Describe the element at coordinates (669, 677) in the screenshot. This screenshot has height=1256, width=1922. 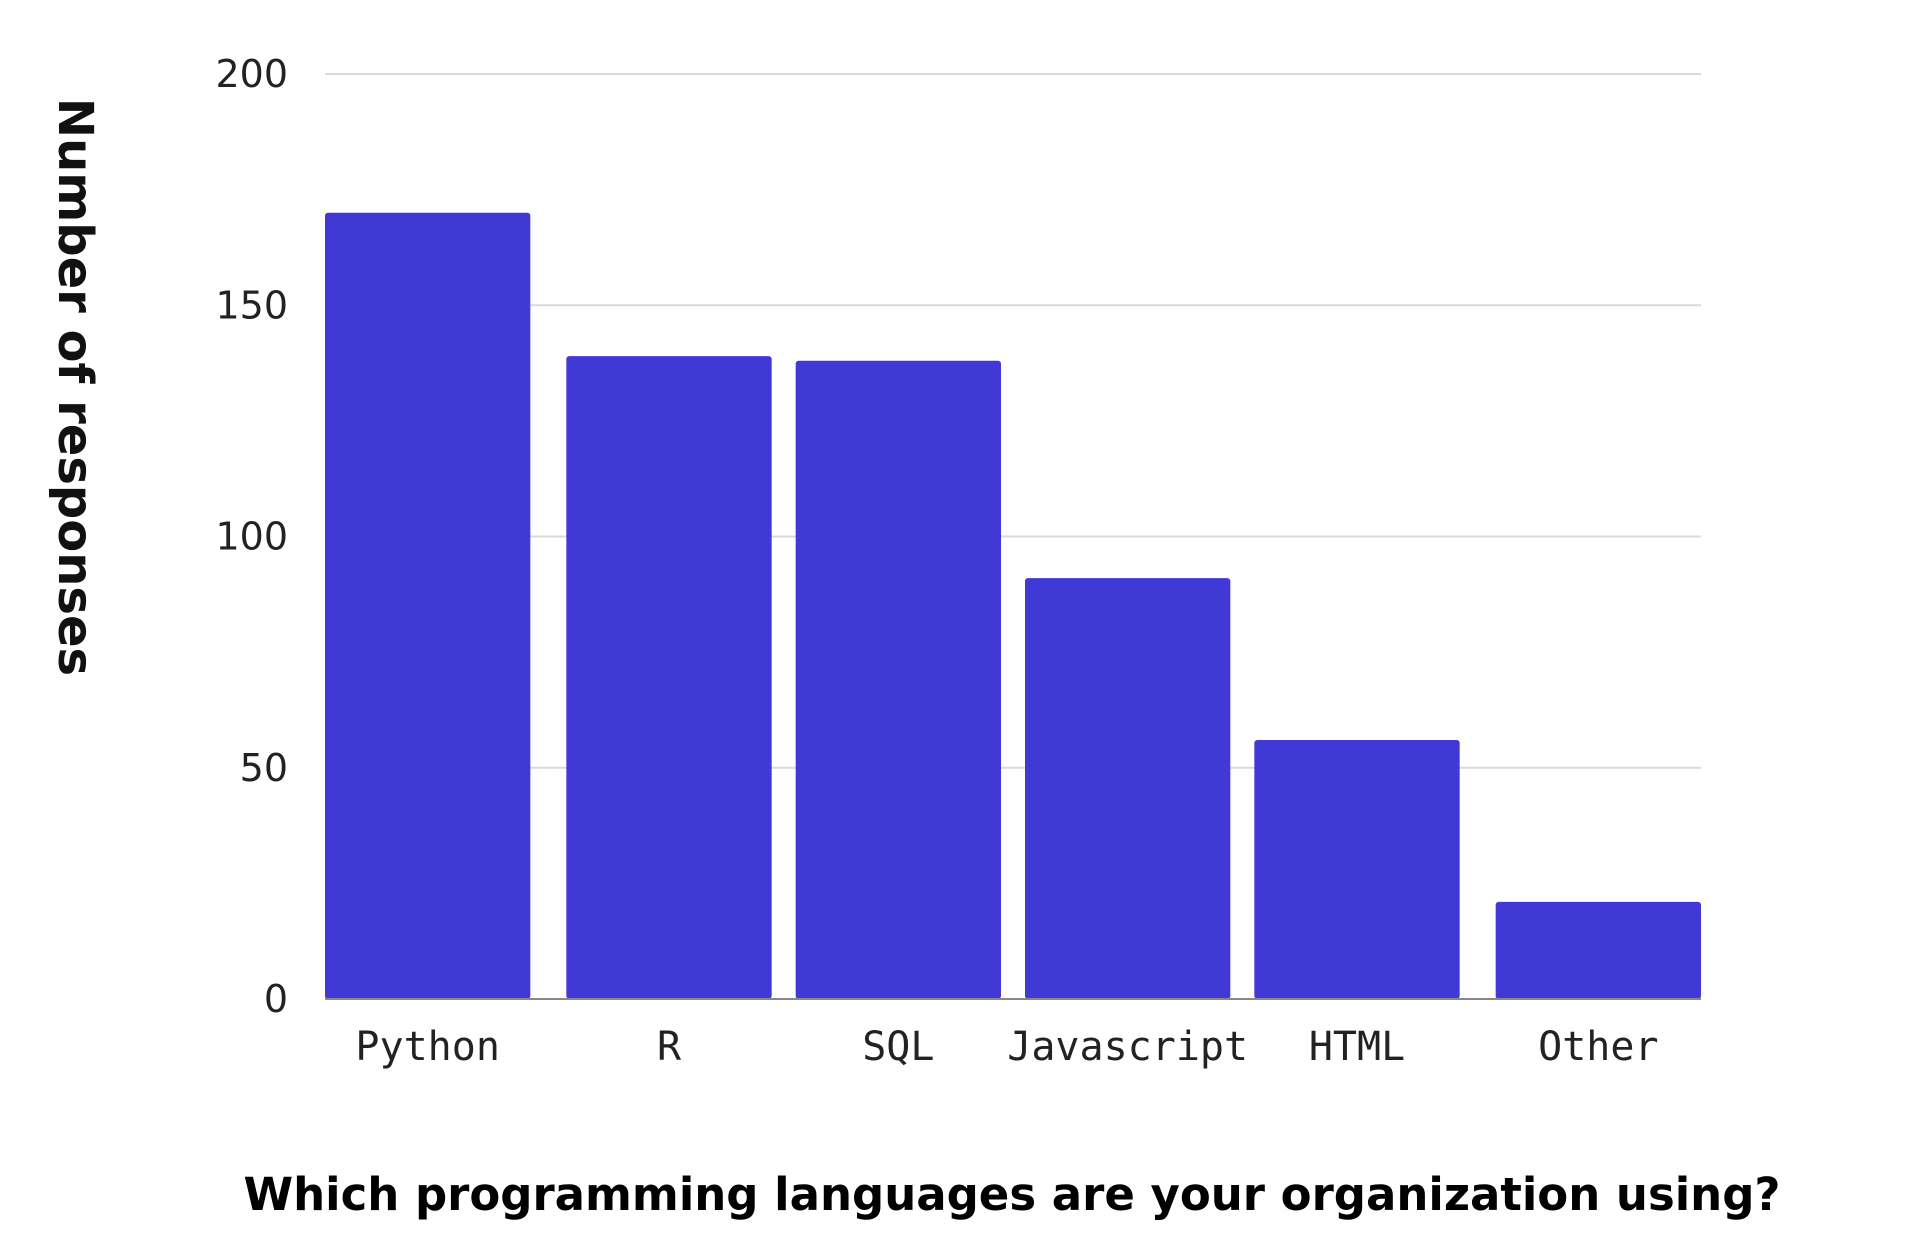
I see `bar-r` at that location.